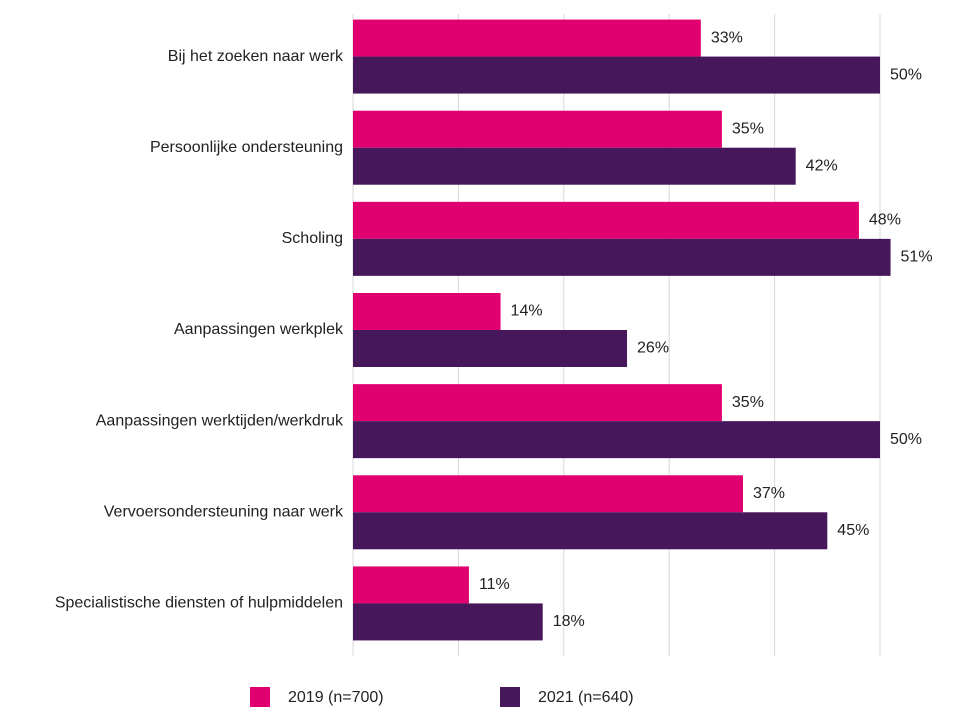  Describe the element at coordinates (885, 220) in the screenshot. I see `value-label: 48%` at that location.